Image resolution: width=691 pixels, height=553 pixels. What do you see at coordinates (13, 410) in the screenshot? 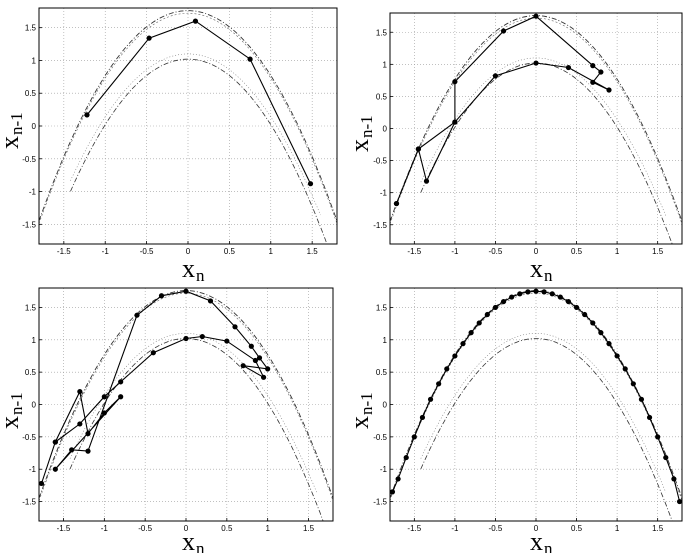
I see `y-axis-label-group: xn-1` at bounding box center [13, 410].